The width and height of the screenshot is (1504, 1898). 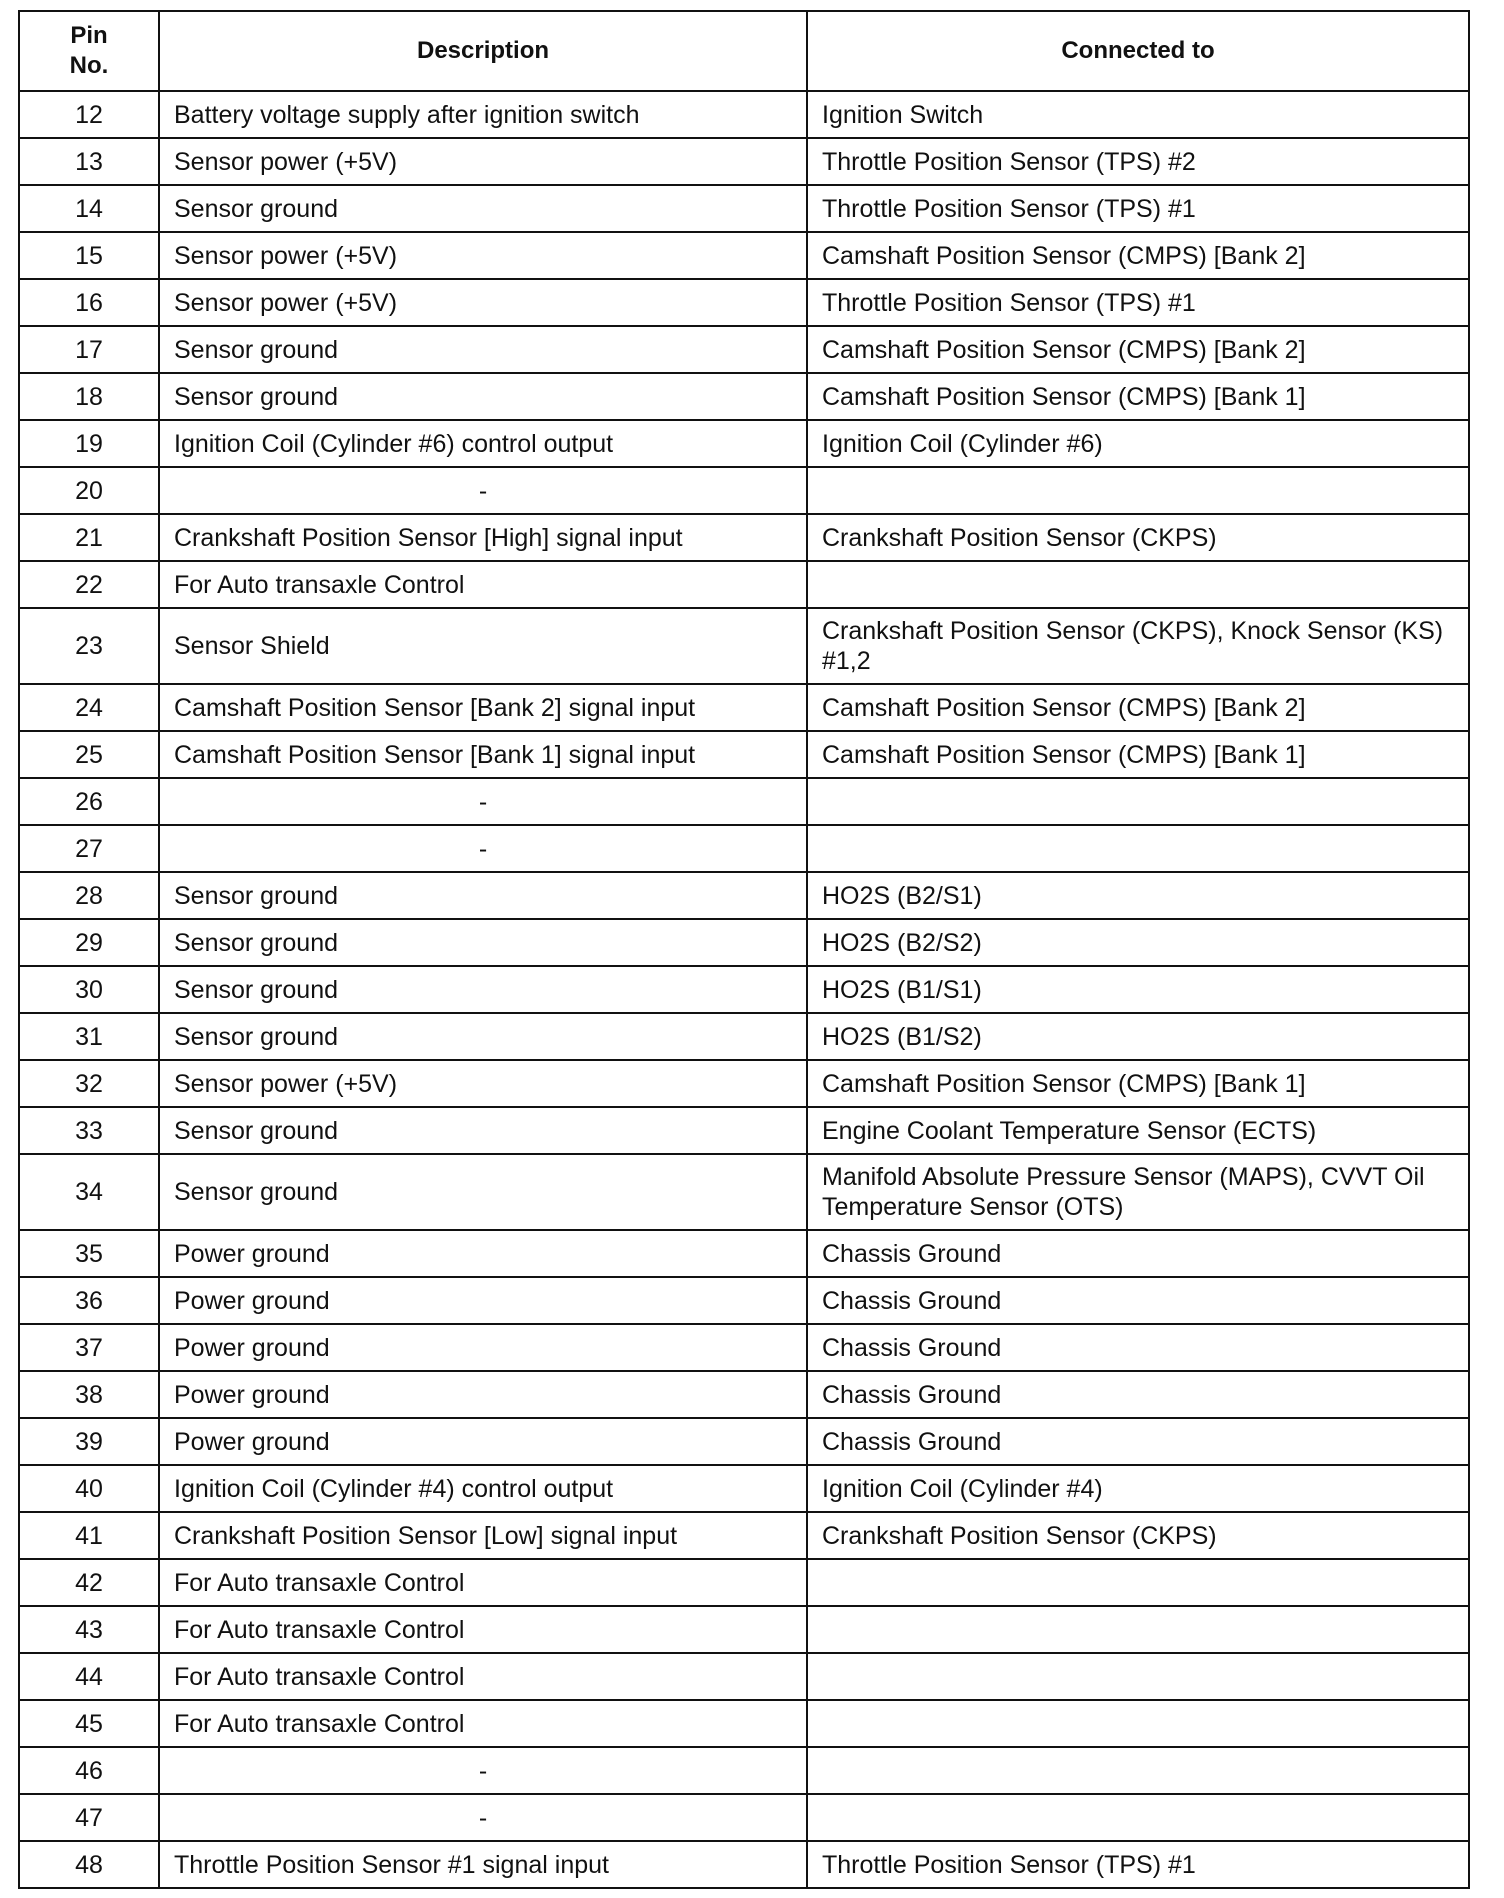 I want to click on pin-cell: 30, so click(x=89, y=989).